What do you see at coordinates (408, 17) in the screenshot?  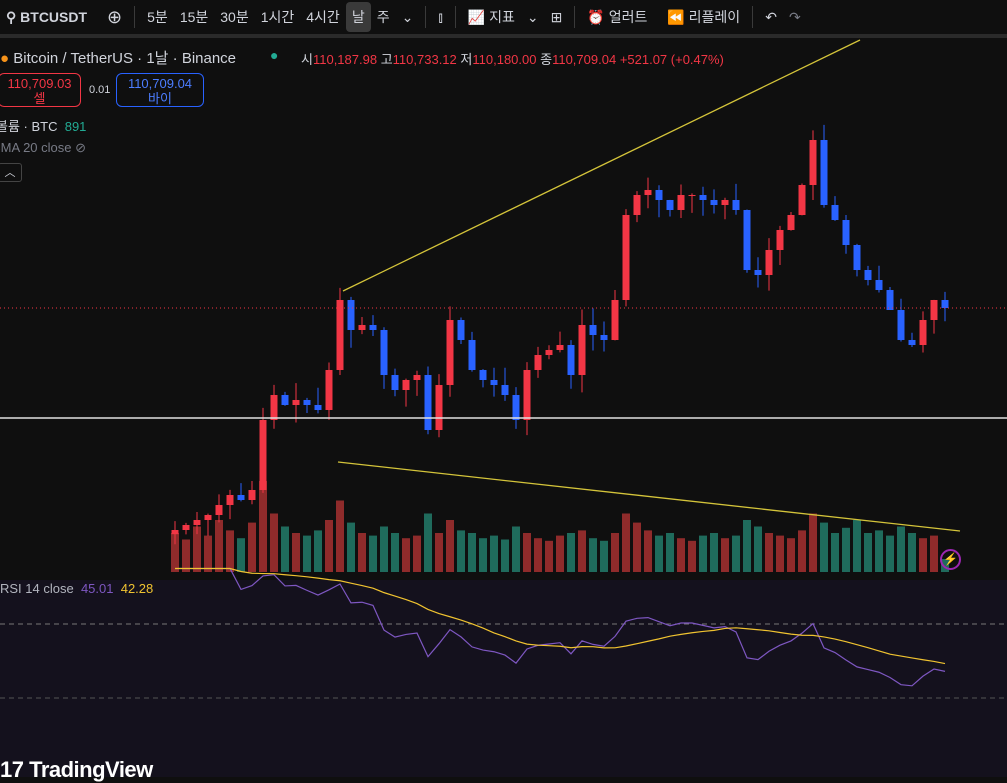 I see `interval-dropdown: ⌄` at bounding box center [408, 17].